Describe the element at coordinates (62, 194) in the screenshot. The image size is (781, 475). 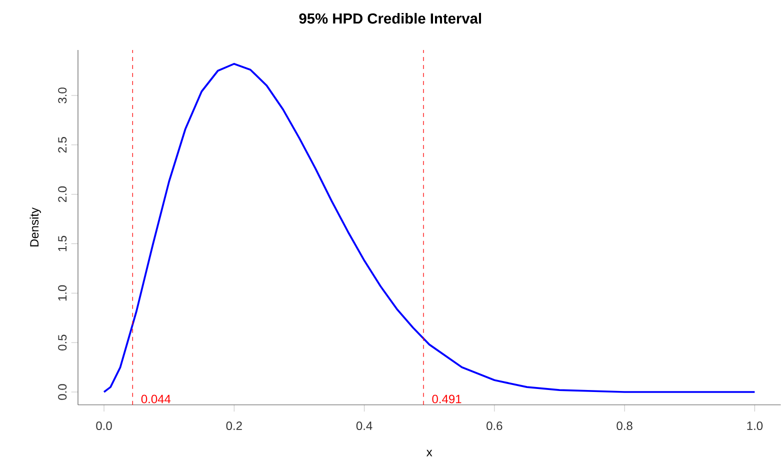
I see `y-tick-label: 2.0` at that location.